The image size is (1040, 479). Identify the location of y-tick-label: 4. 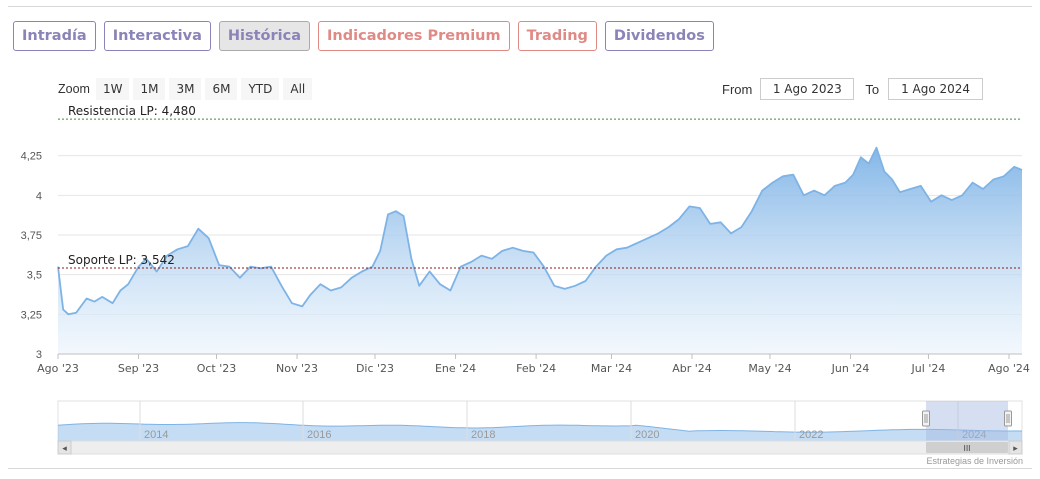
(39, 196).